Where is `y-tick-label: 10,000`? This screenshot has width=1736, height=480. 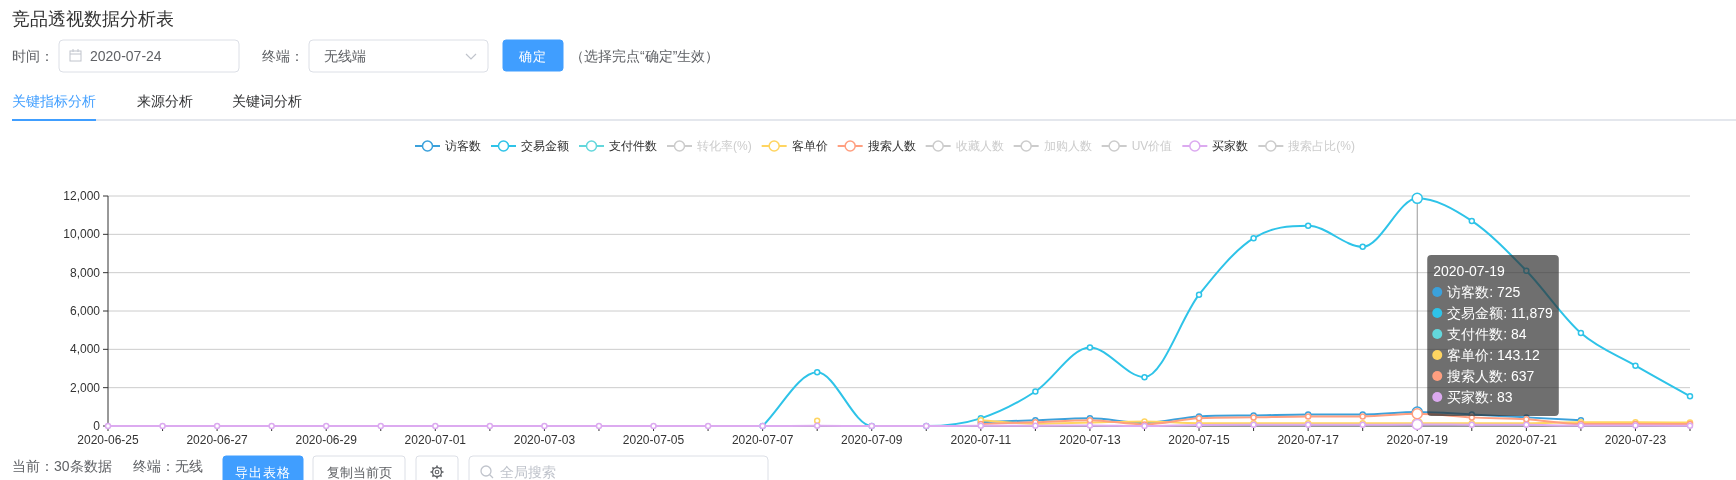
y-tick-label: 10,000 is located at coordinates (81, 234).